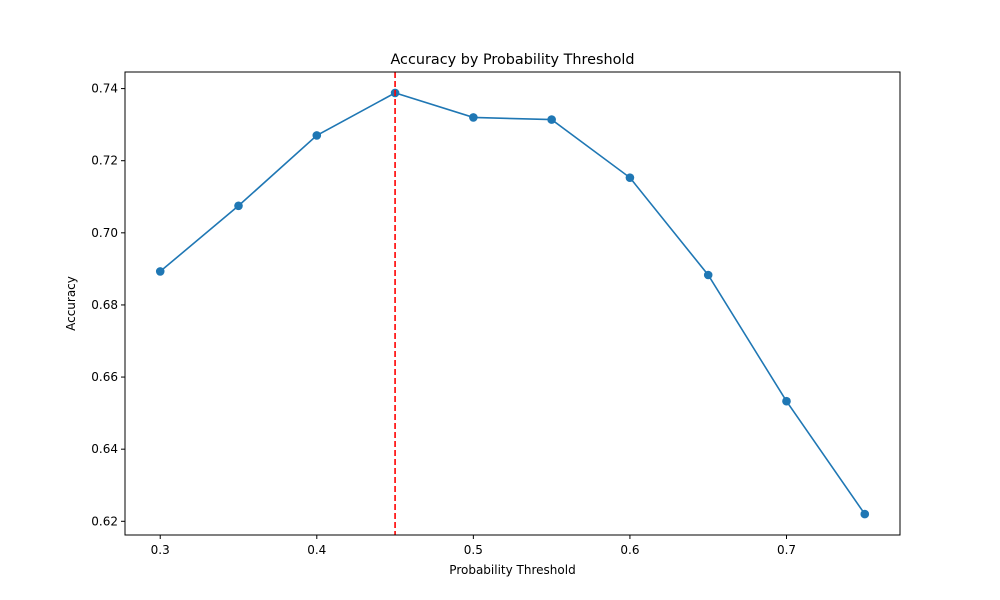 The image size is (1000, 600). What do you see at coordinates (160, 550) in the screenshot?
I see `x-tick-label: 0.3` at bounding box center [160, 550].